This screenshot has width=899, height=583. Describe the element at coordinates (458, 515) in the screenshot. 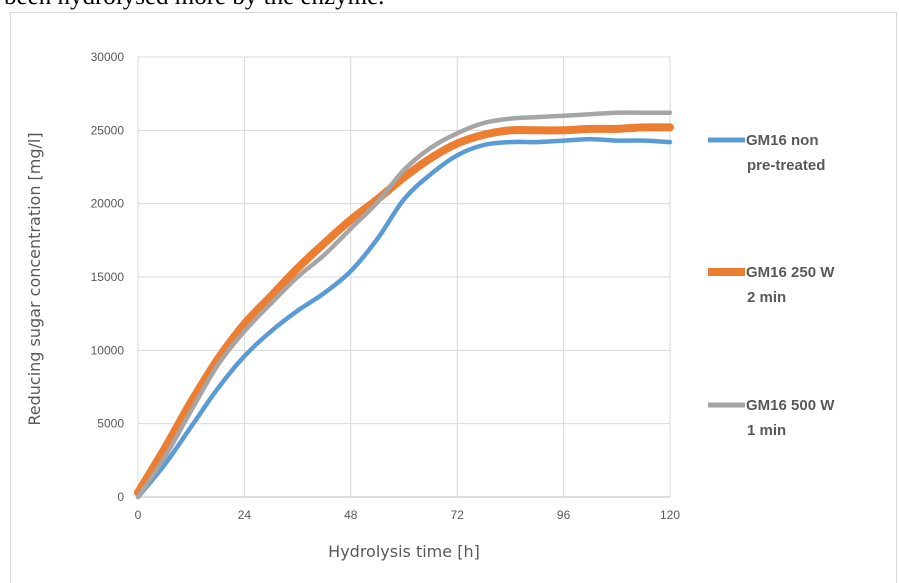

I see `x-tick-label: 72` at that location.